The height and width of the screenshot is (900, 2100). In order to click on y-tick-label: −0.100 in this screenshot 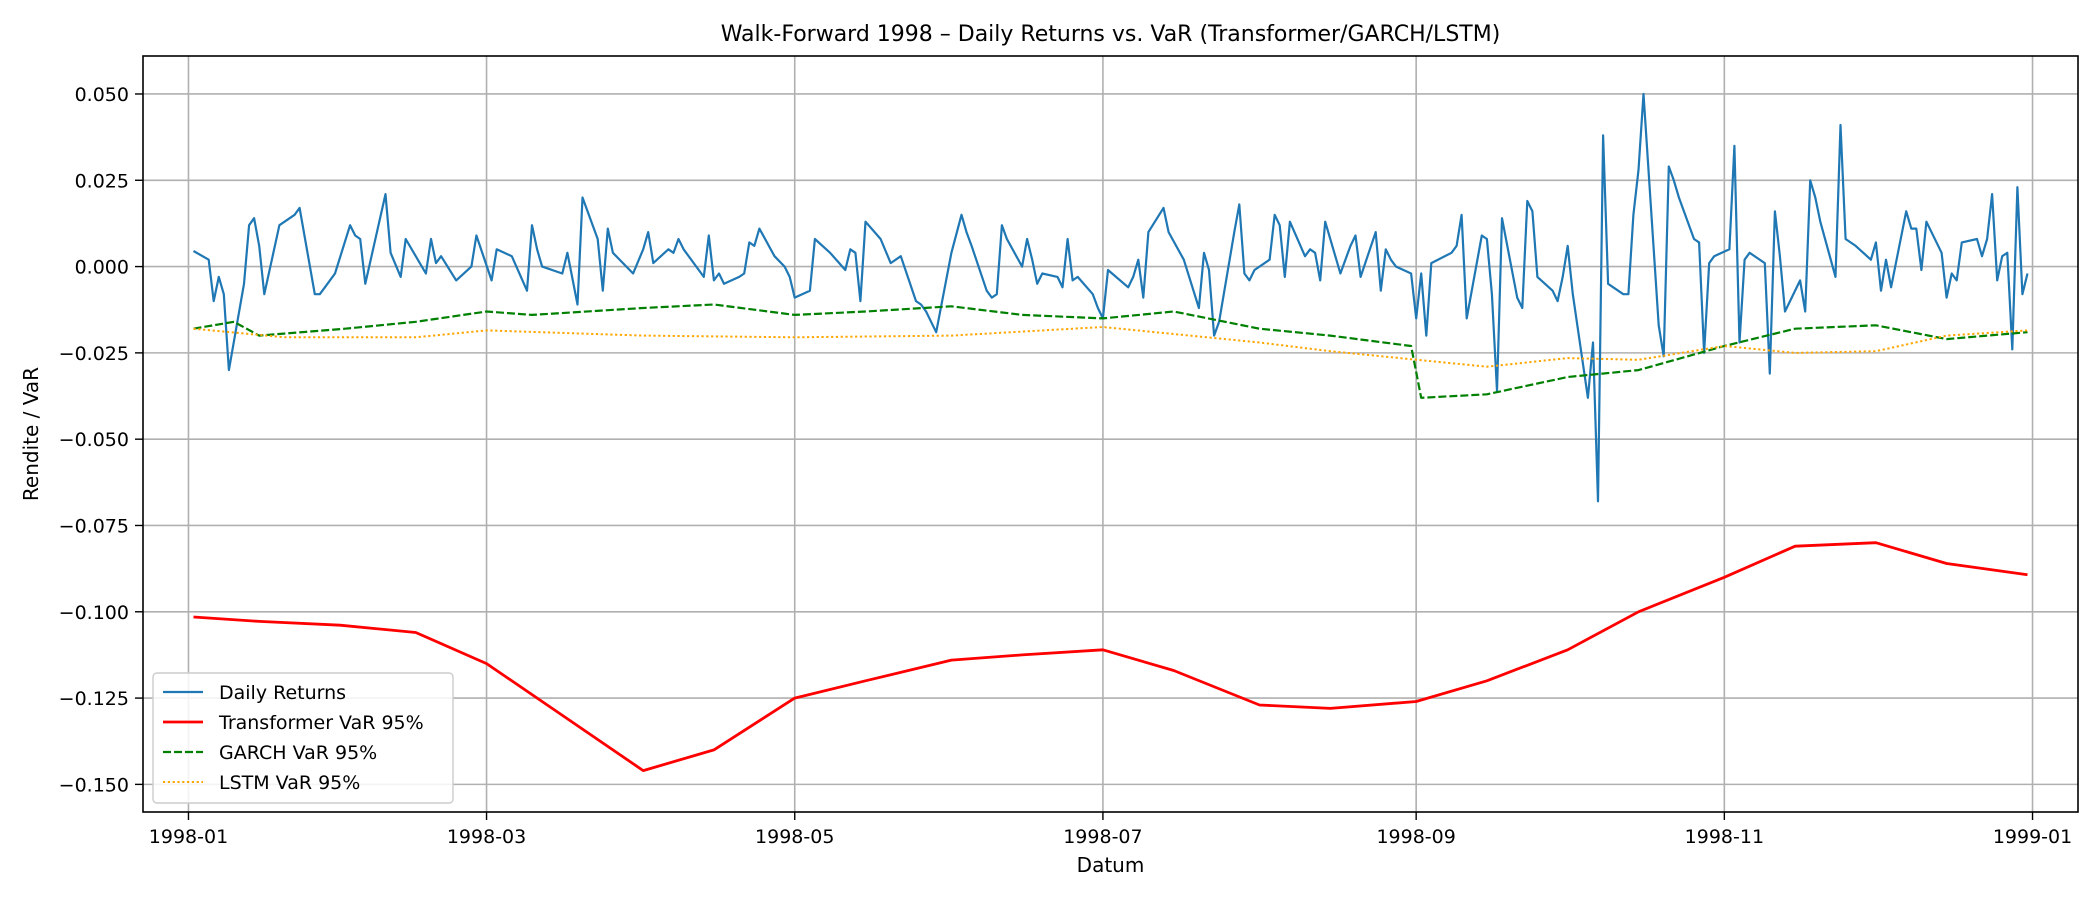, I will do `click(94, 613)`.